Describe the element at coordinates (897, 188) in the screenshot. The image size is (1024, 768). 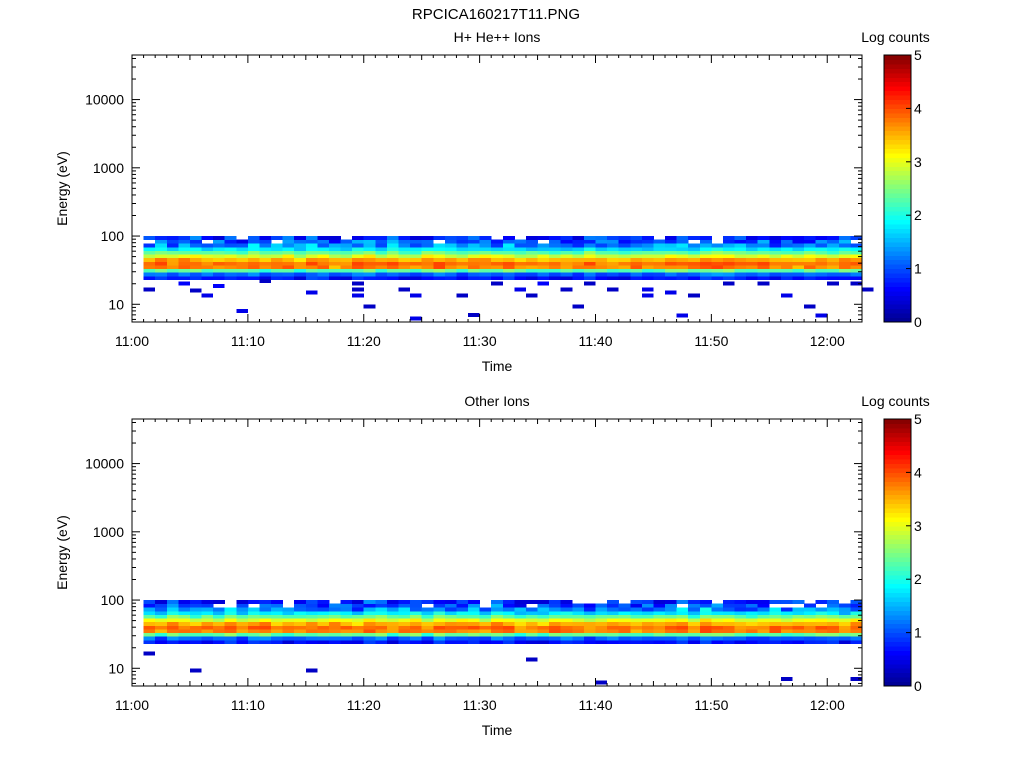
I see `colorbar-frame` at that location.